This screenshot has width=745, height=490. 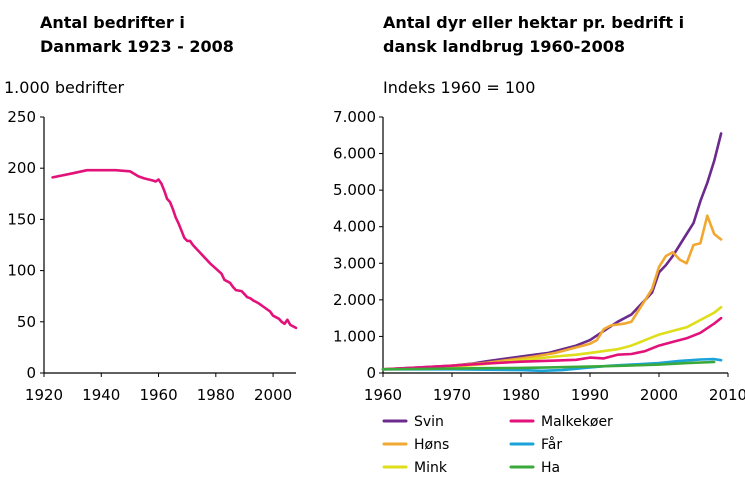 What do you see at coordinates (548, 365) in the screenshot?
I see `right-series-line-ha` at bounding box center [548, 365].